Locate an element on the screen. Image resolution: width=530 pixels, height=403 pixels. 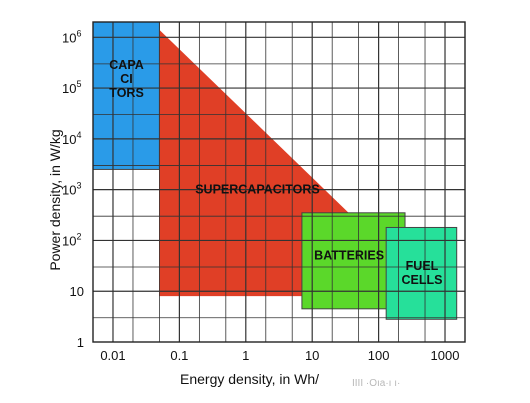
x-axis-label: Energy density, in Wh/ is located at coordinates (249, 379).